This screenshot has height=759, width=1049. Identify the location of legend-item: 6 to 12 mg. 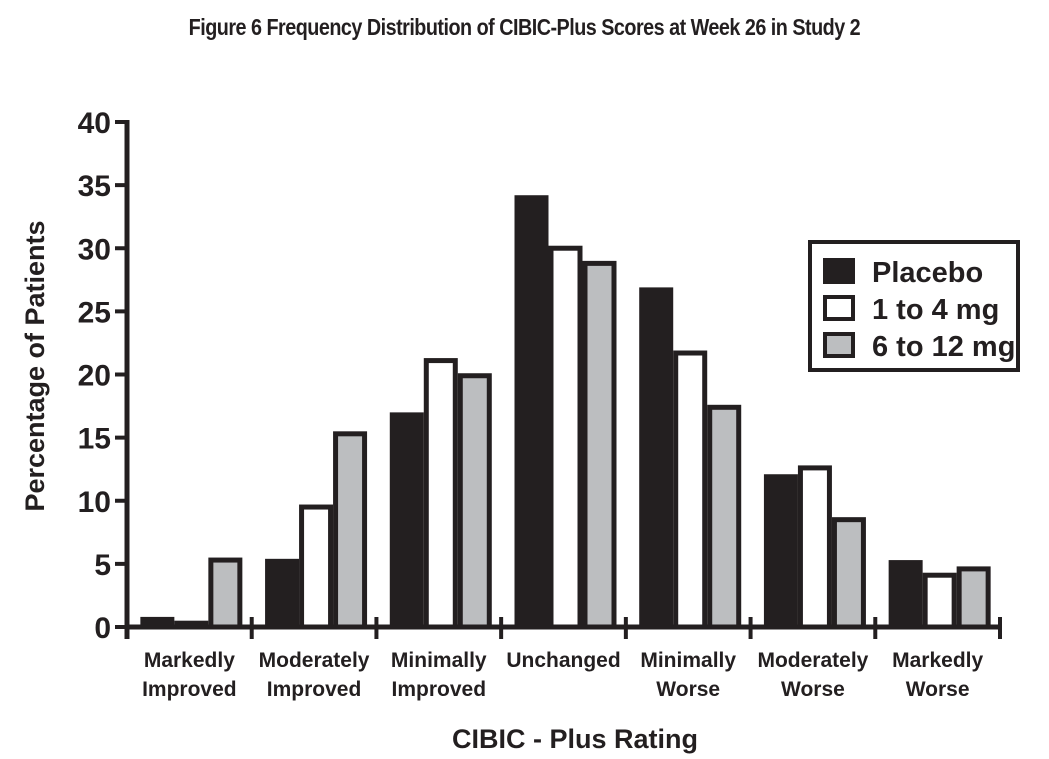
(919, 347).